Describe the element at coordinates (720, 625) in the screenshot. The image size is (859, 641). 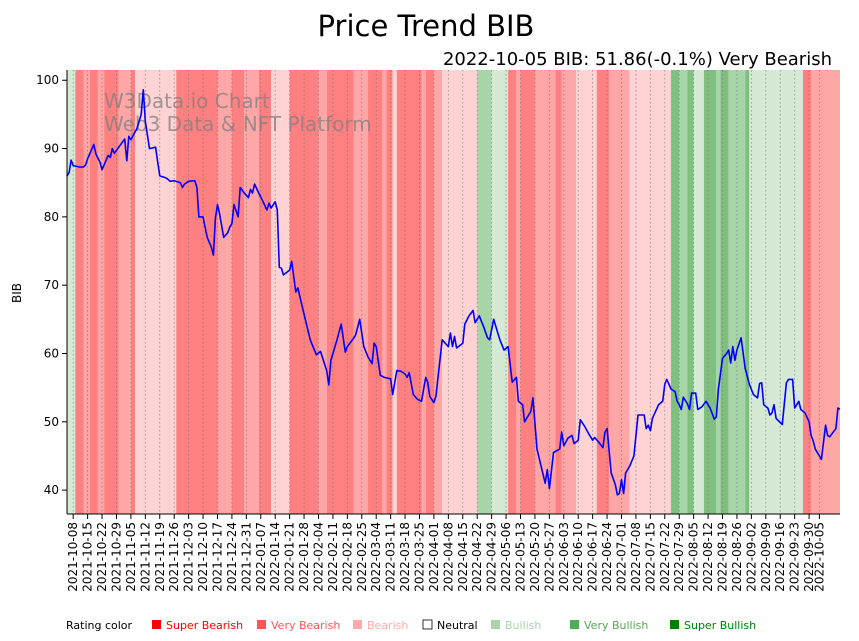
I see `legend-label: Super Bullish` at that location.